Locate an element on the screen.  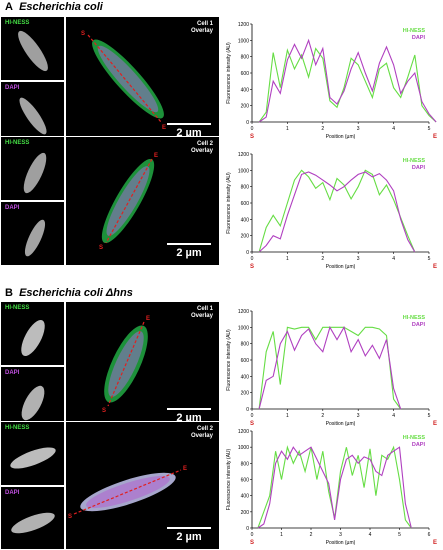
panel-b-title: B Escherichia coli Δhns is located at coordinates (69, 293).